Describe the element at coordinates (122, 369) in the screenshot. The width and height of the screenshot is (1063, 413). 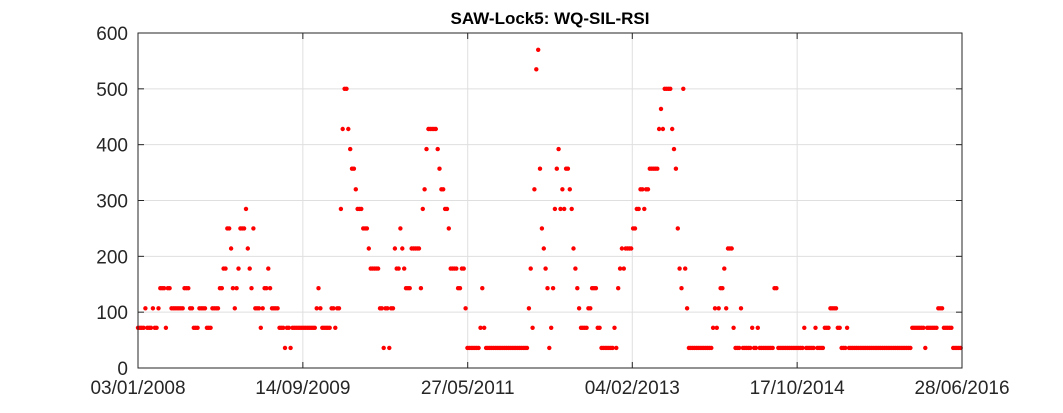
I see `y-tick-label: 0` at that location.